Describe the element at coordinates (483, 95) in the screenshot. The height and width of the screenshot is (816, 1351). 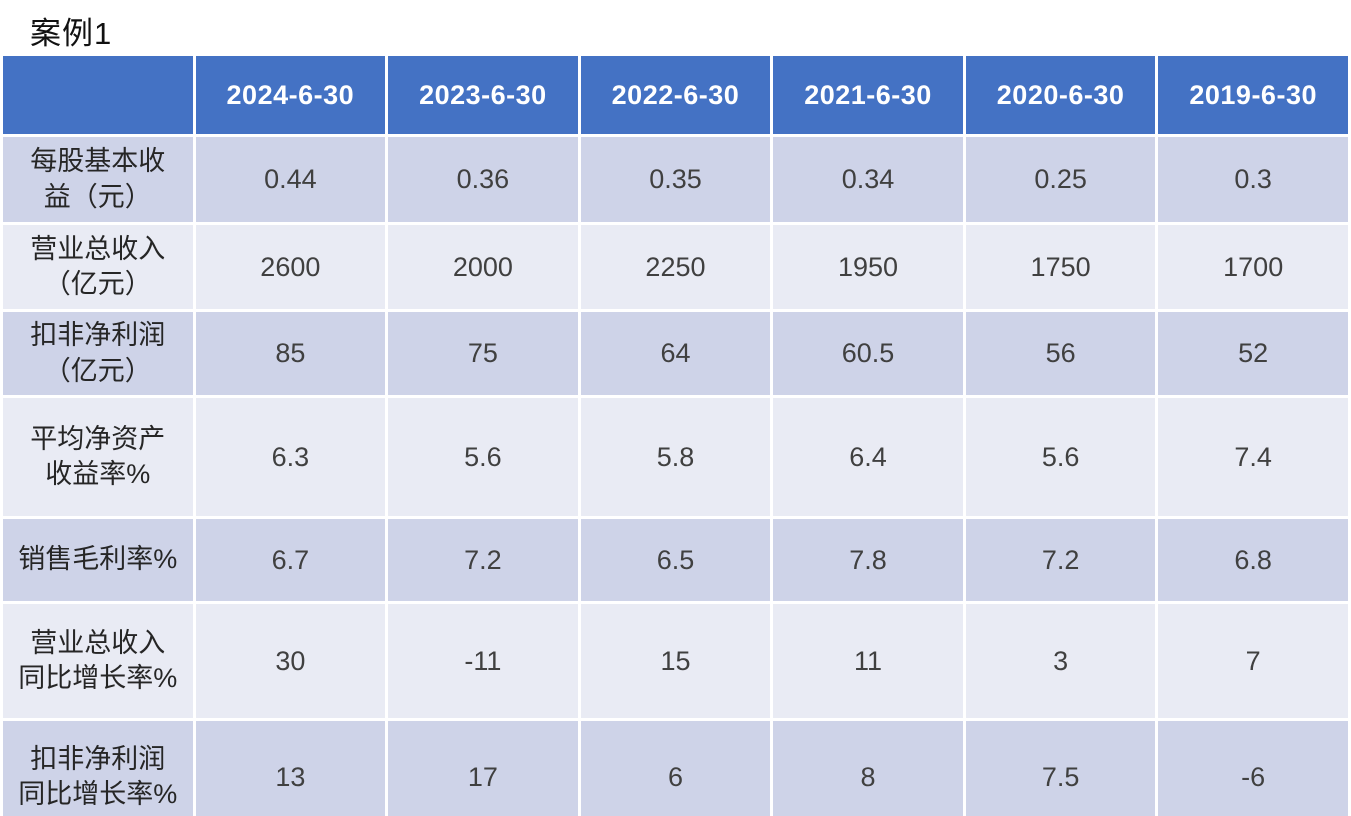
I see `header-cell-2023: 2023-6-30` at that location.